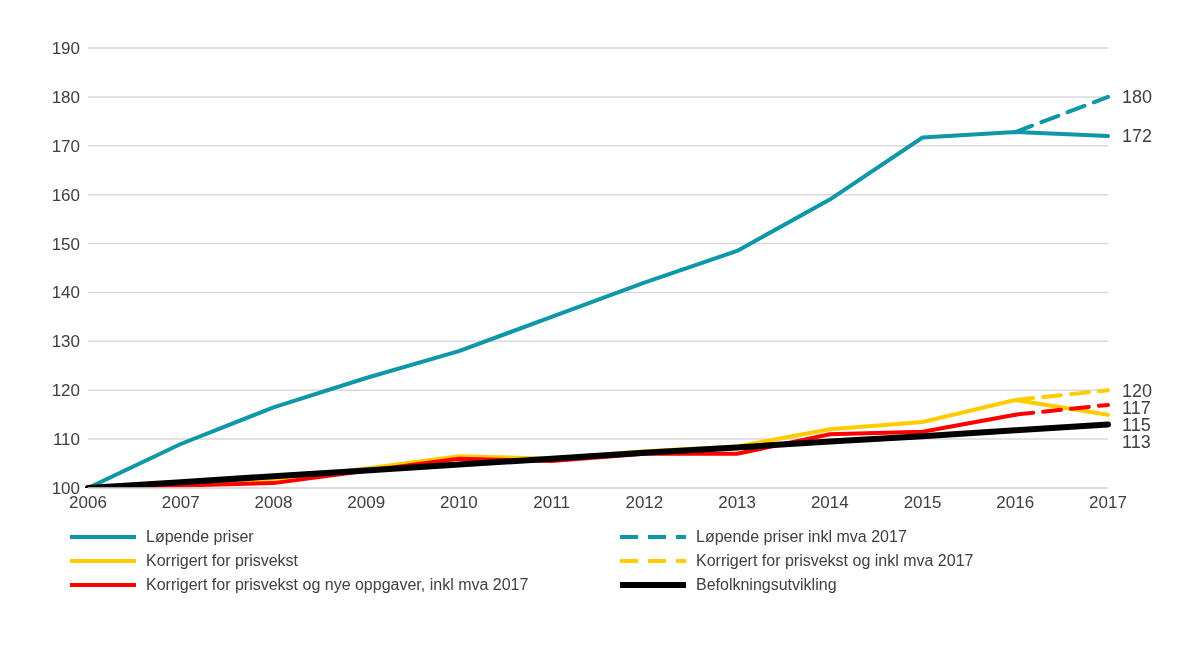 This screenshot has height=661, width=1184. I want to click on x-tick-label: 2015, so click(922, 503).